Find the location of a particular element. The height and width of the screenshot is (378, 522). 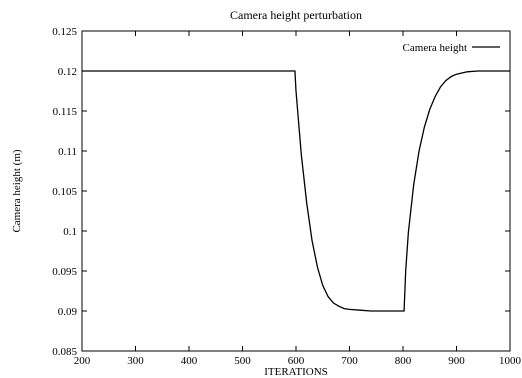

y-tick-label: 0.125 is located at coordinates (64, 32).